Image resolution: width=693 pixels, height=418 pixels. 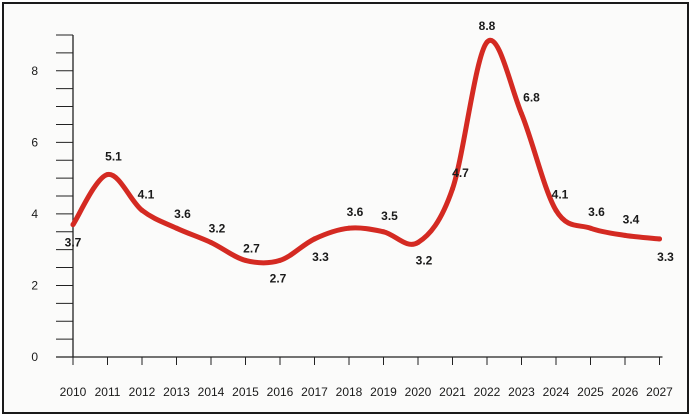 I want to click on x-tick-label: 2016, so click(x=280, y=392).